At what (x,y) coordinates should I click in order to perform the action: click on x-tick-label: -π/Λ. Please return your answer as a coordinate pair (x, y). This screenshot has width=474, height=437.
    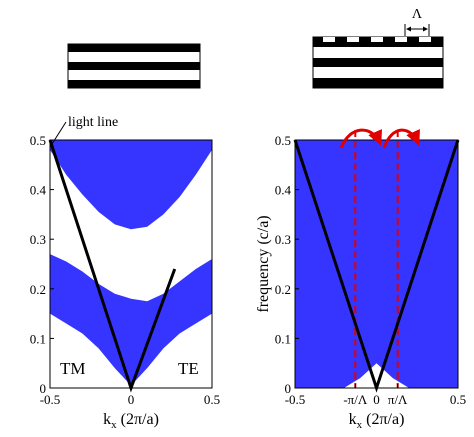
    Looking at the image, I should click on (355, 399).